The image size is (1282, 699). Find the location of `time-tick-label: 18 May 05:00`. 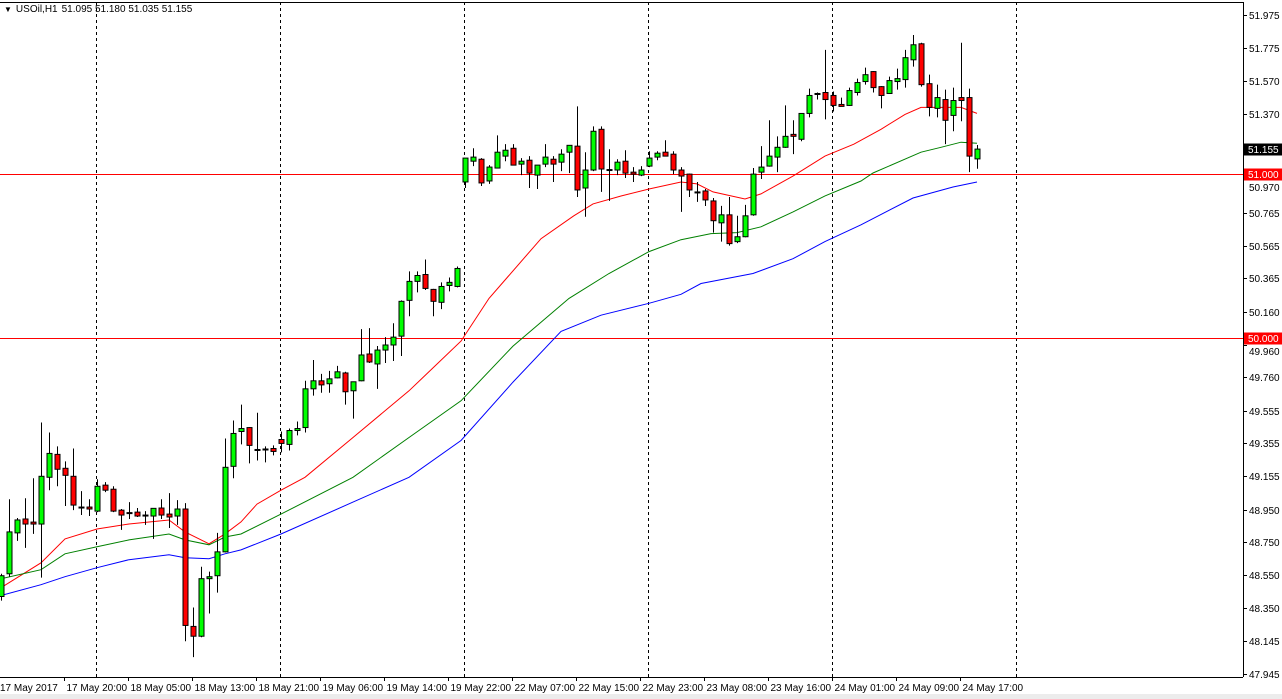

time-tick-label: 18 May 05:00 is located at coordinates (161, 688).